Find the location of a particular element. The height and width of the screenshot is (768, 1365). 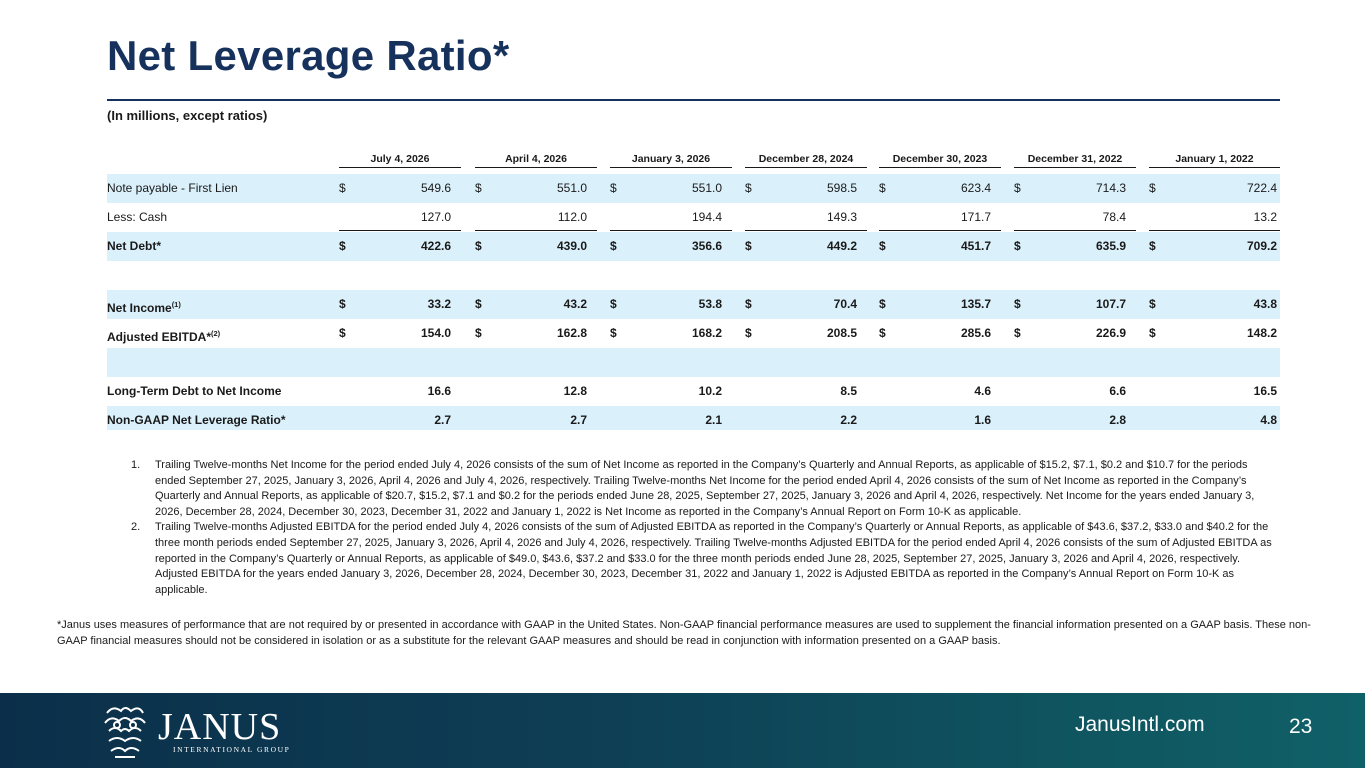

row-label: Net Debt* is located at coordinates (134, 246).